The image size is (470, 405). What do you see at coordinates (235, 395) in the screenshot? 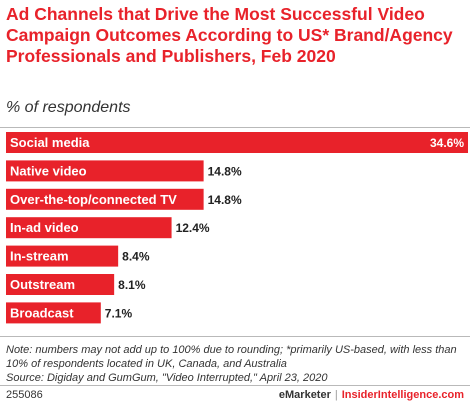
I see `footer: 255086 eMarketer | InsiderIntelligence.com` at bounding box center [235, 395].